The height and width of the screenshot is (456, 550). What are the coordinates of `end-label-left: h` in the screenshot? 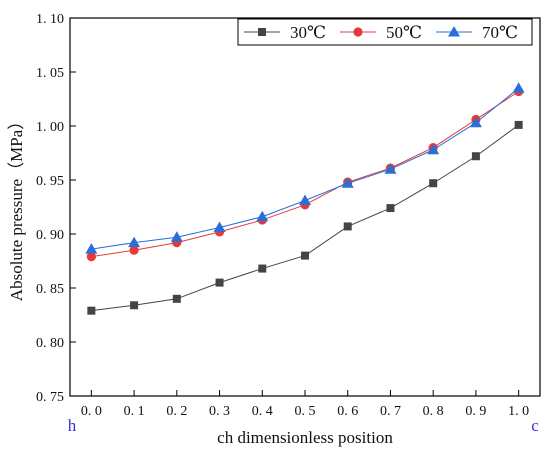 It's located at (72, 425).